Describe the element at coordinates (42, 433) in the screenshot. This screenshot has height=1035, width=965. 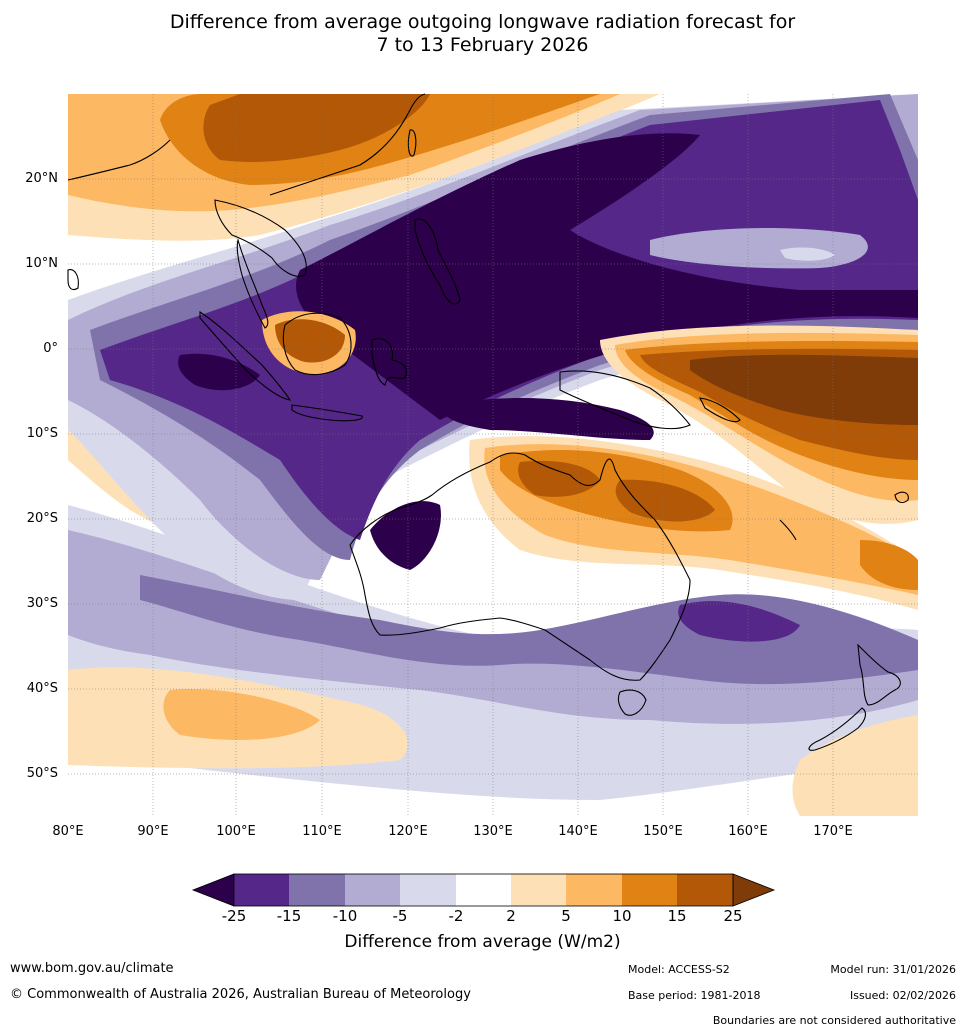
I see `lat-label-10s: 10°S` at that location.